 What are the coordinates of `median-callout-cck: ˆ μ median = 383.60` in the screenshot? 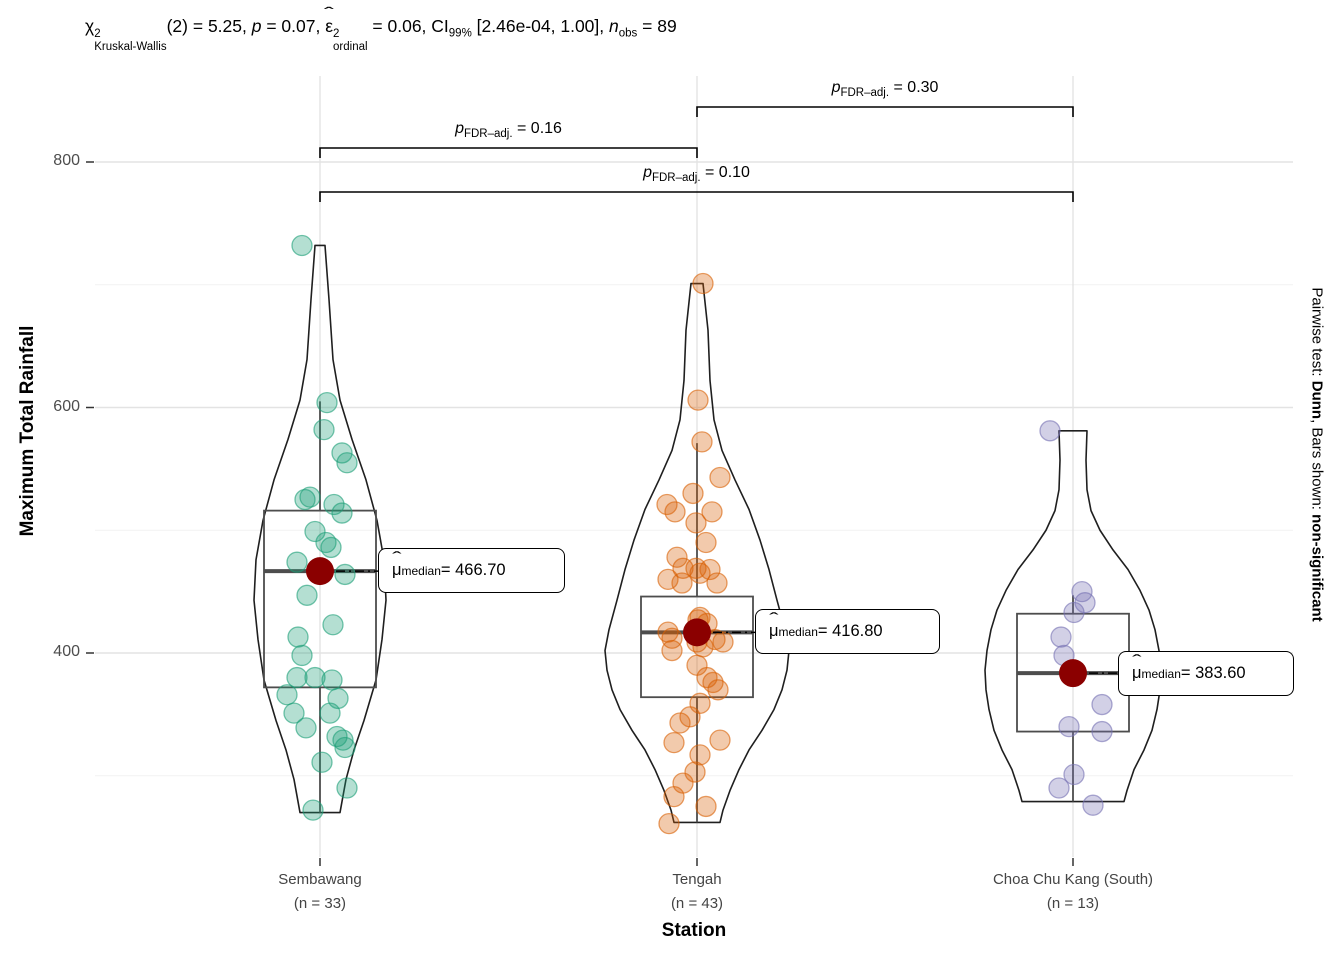 It's located at (1206, 673).